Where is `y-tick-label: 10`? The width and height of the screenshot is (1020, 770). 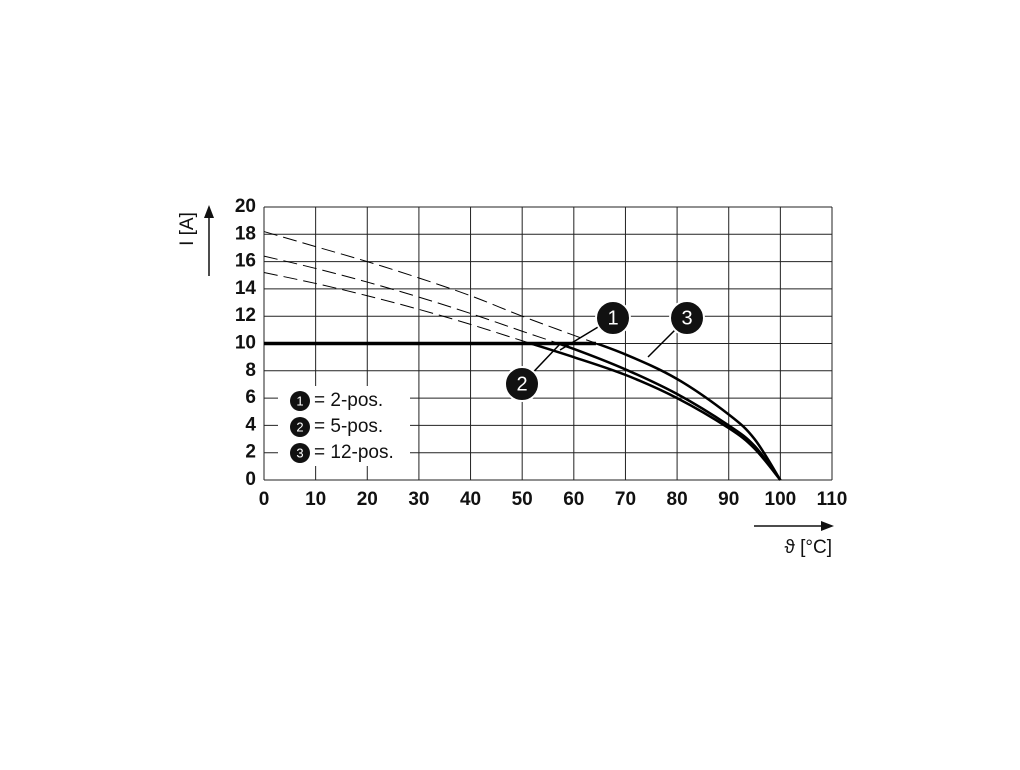
y-tick-label: 10 is located at coordinates (245, 343).